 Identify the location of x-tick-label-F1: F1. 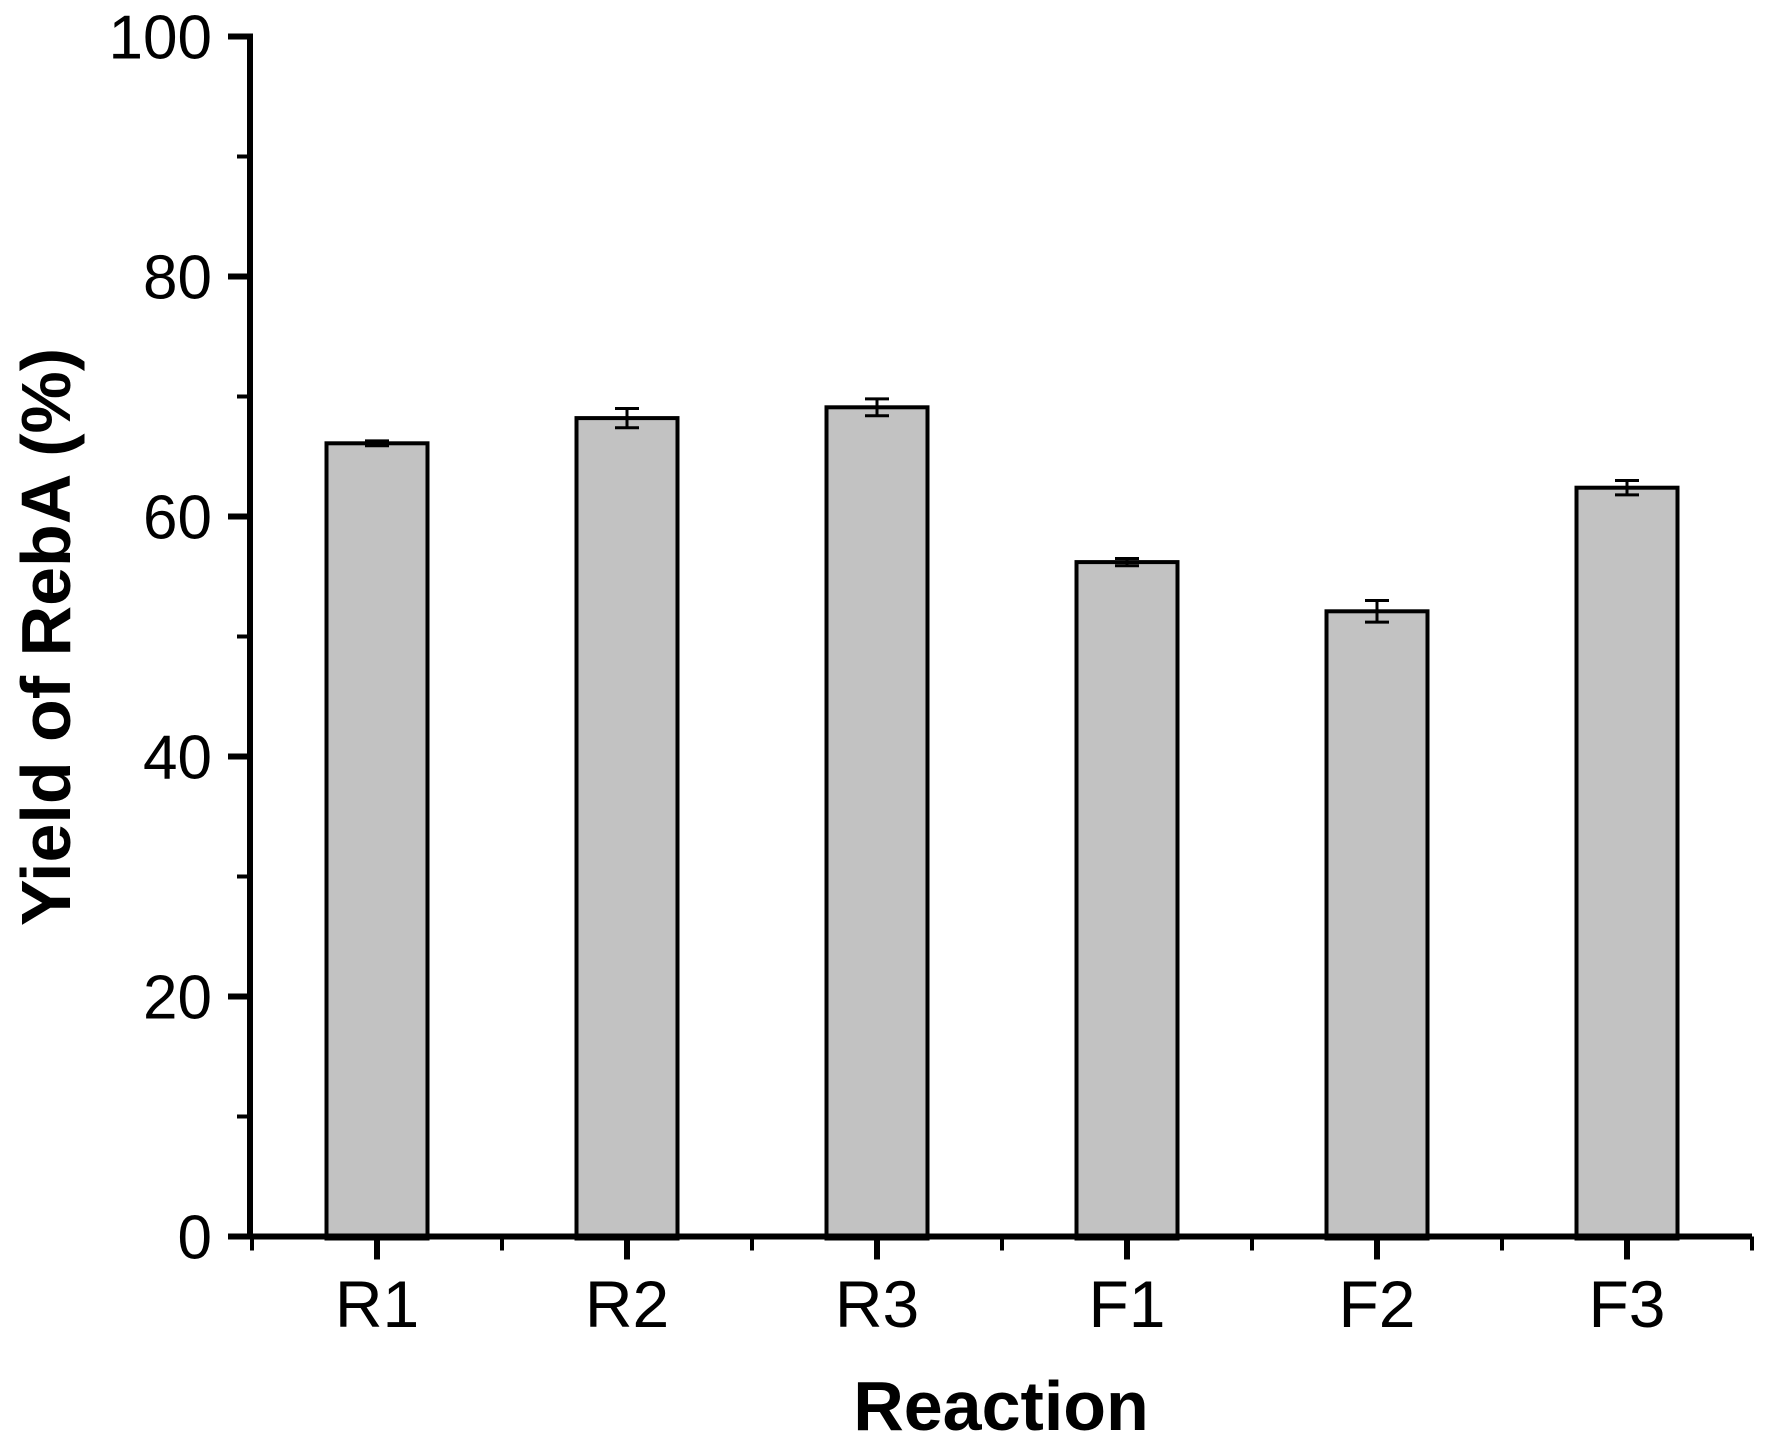
(1126, 1304).